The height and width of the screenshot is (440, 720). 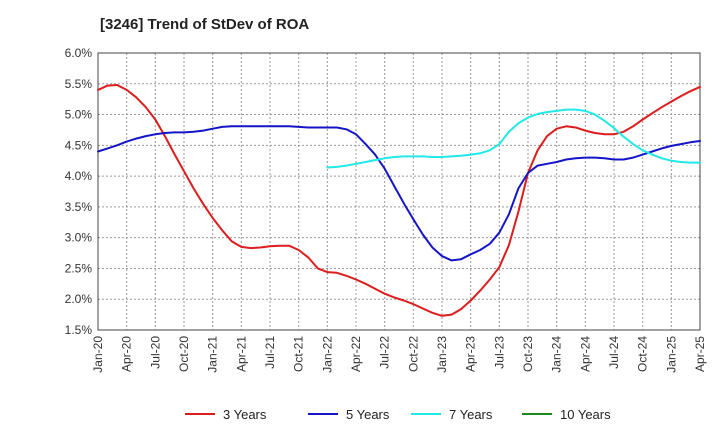 I want to click on legend-label: 3 Years, so click(x=245, y=414).